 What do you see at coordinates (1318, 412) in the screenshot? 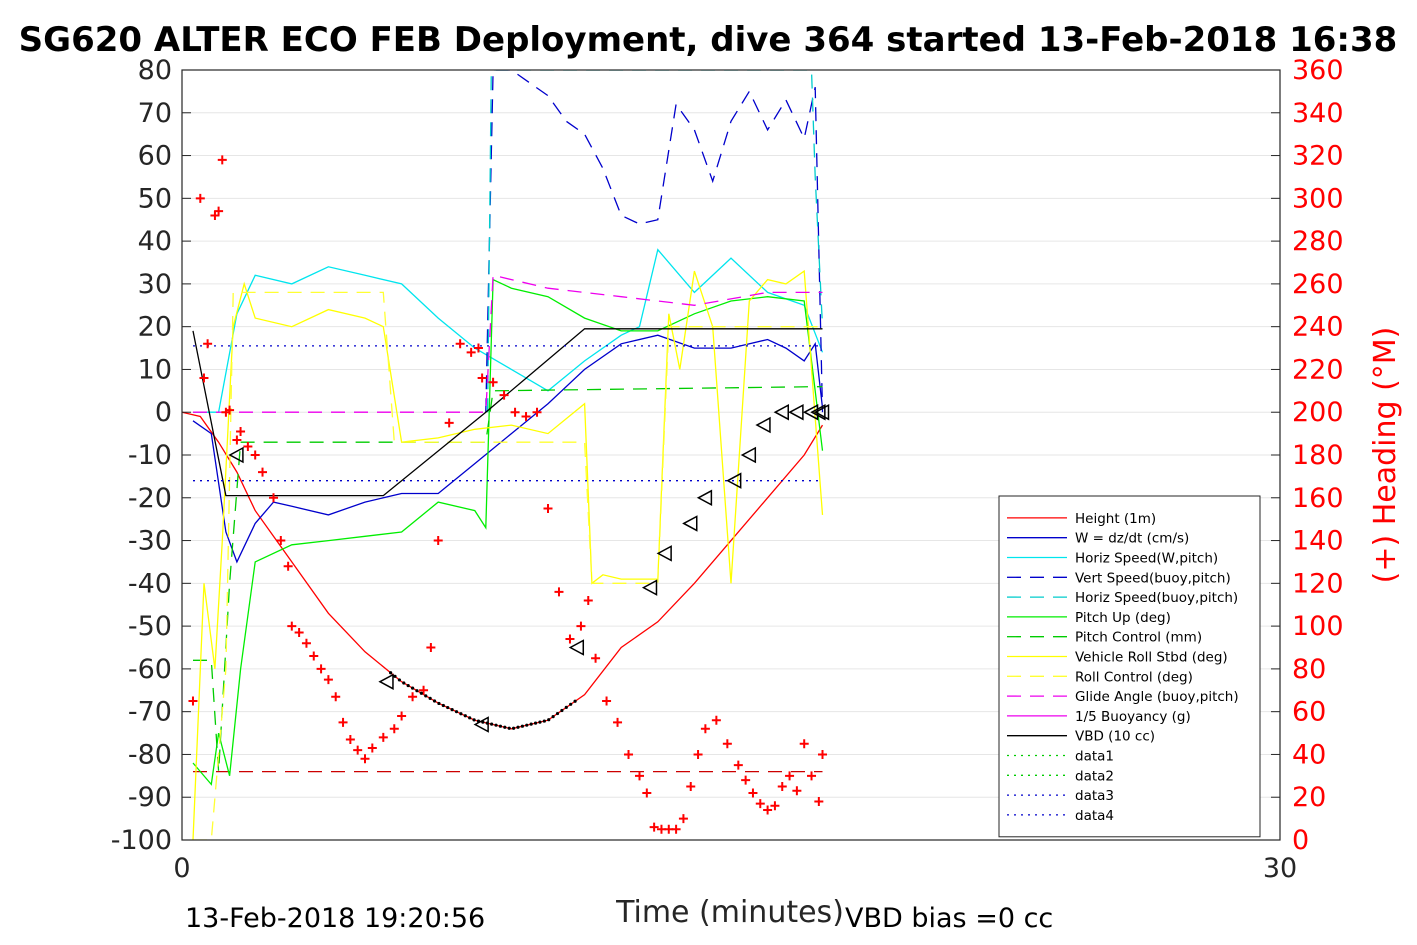
I see `y-right-tick-label: 200` at bounding box center [1318, 412].